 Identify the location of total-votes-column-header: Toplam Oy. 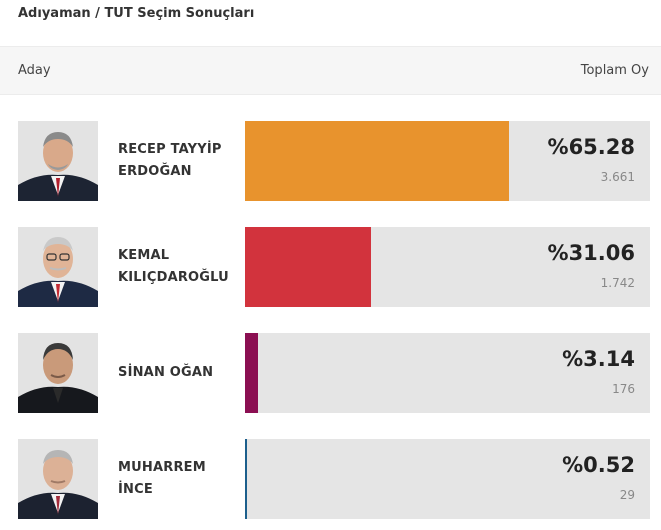
(614, 70).